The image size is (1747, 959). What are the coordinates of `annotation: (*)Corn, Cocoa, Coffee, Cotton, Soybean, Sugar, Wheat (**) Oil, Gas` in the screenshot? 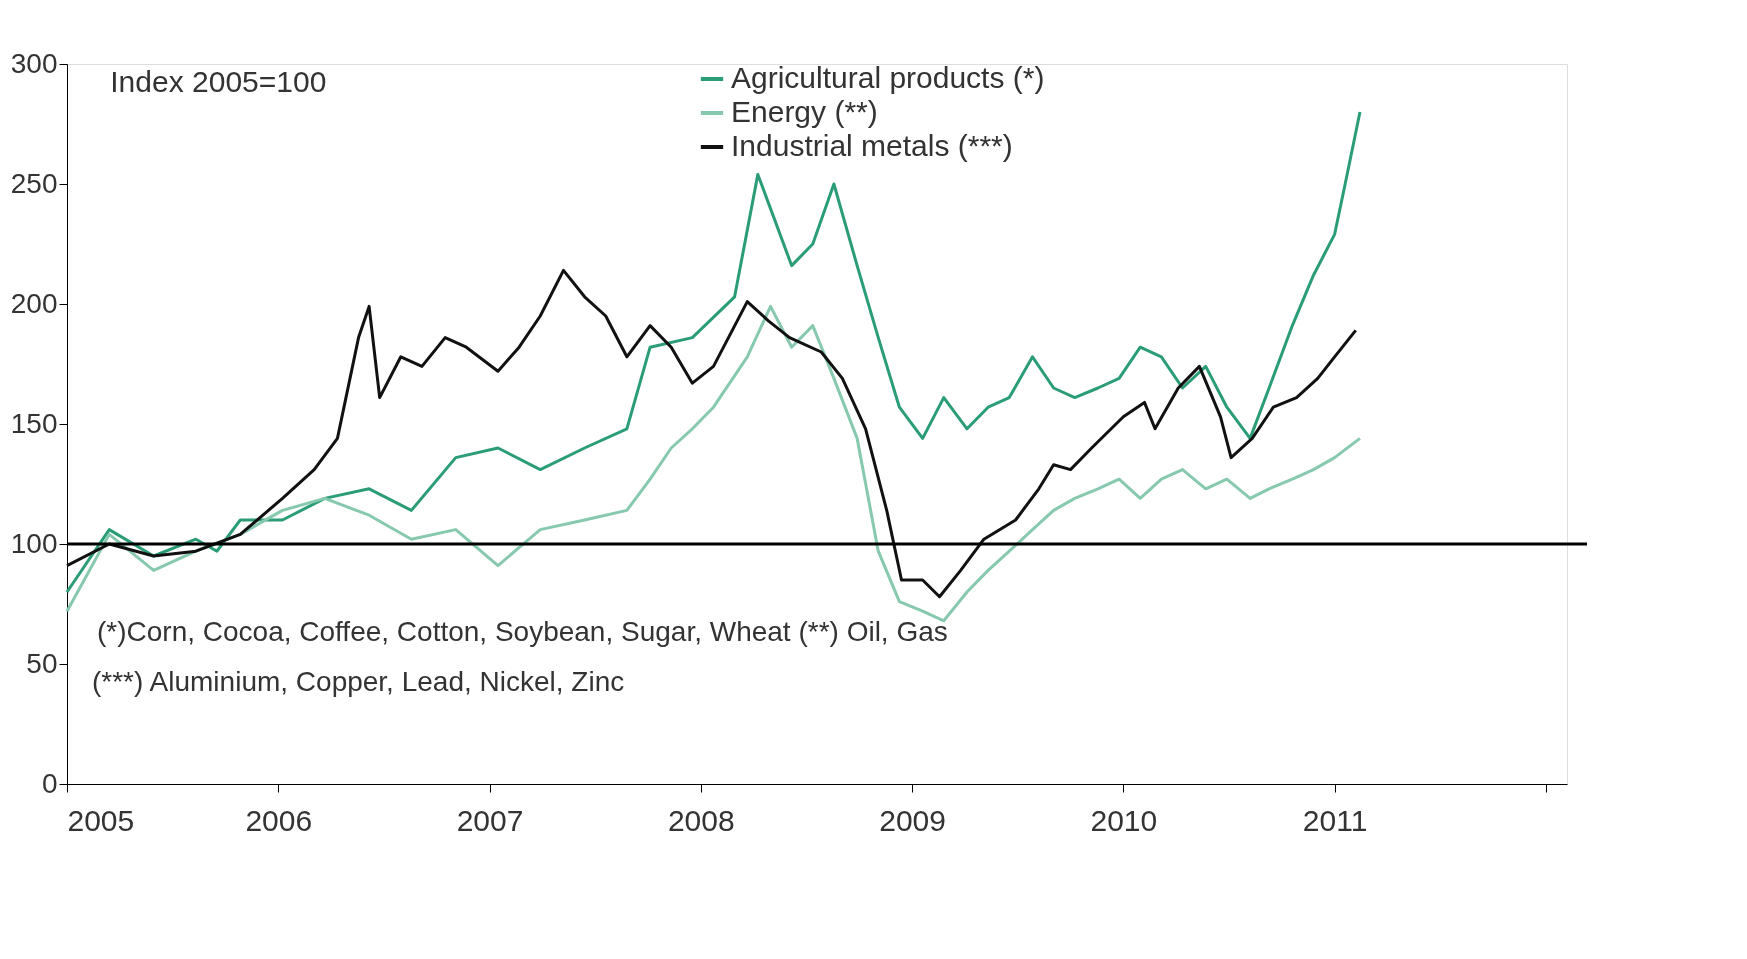 It's located at (522, 631).